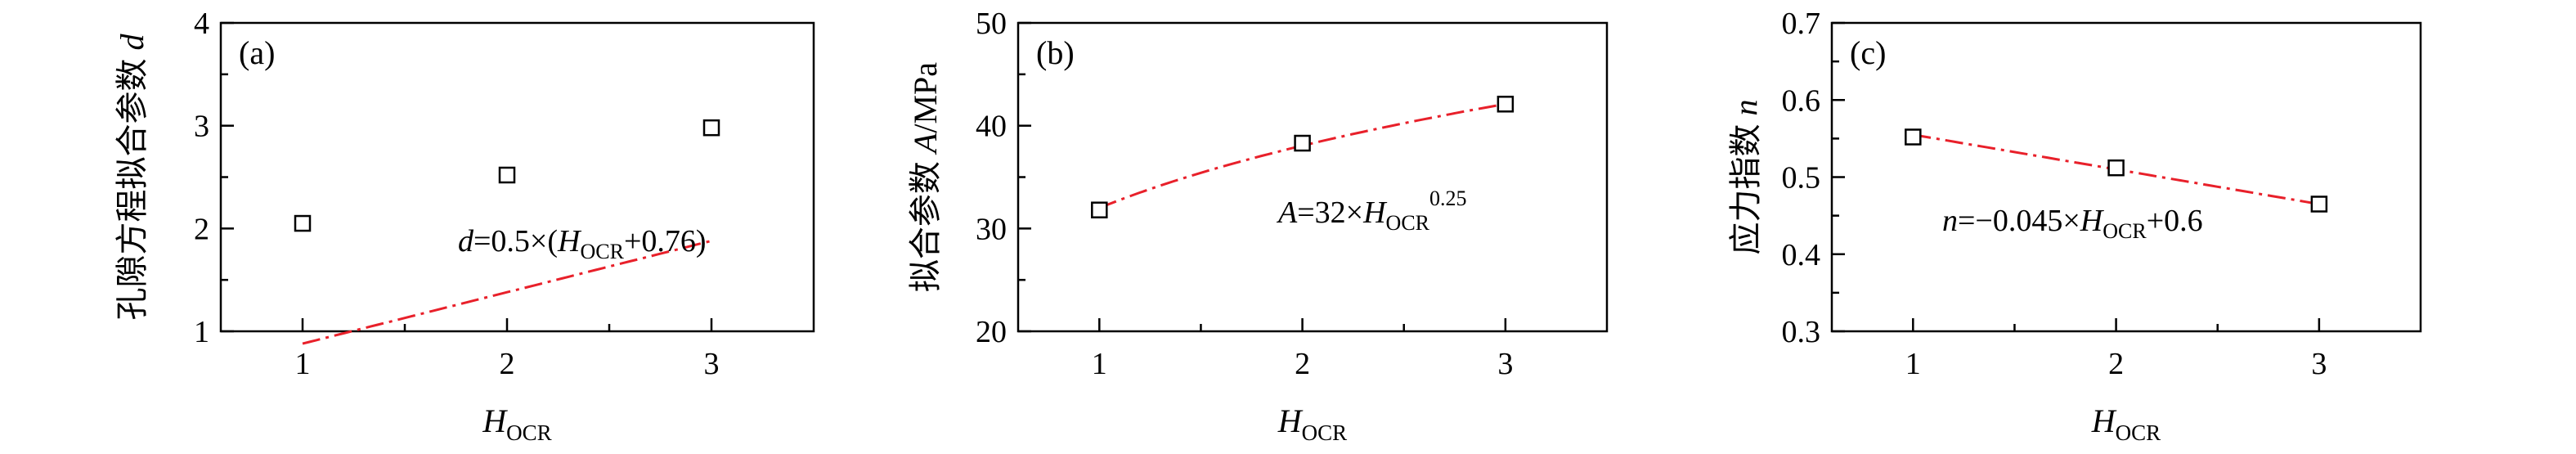 This screenshot has height=454, width=2576. I want to click on fit-equation: A=32×HOCR0.25, so click(1371, 211).